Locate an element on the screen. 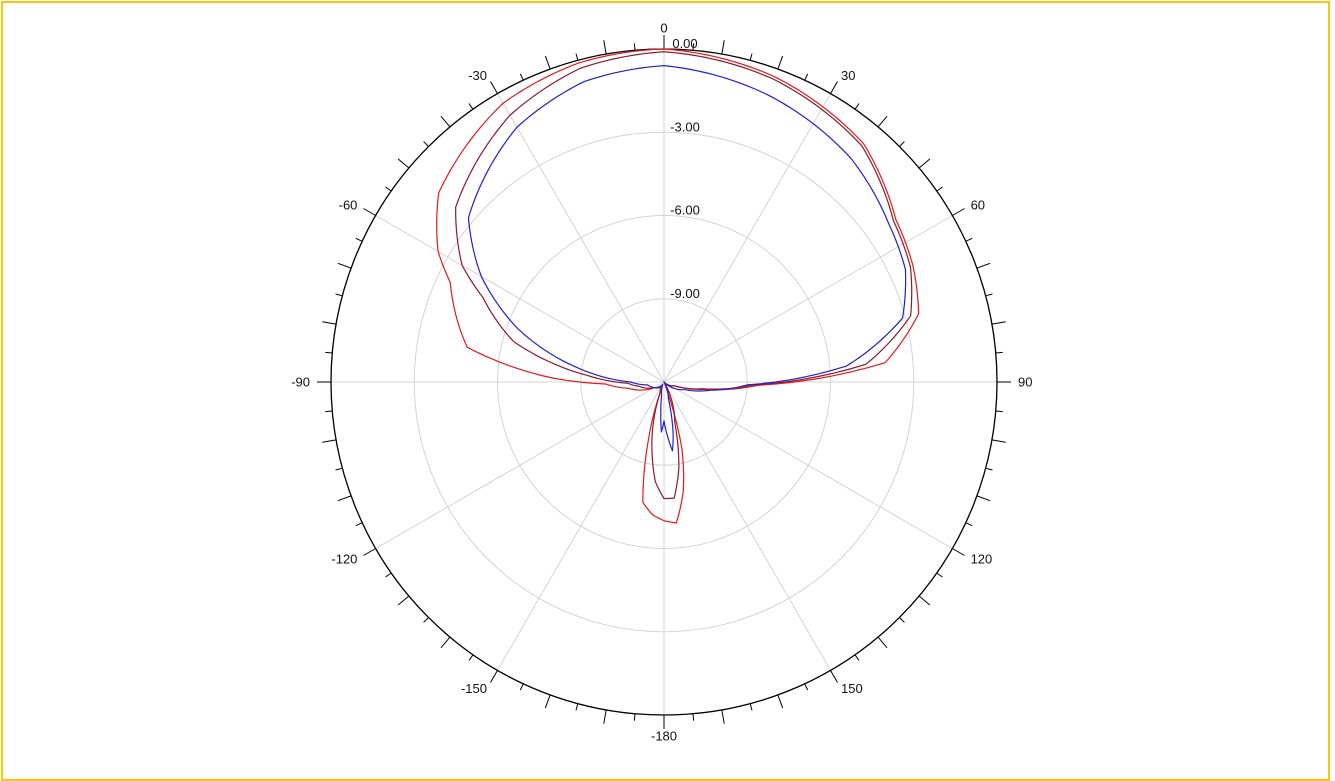 Image resolution: width=1335 pixels, height=781 pixels. angle-label--120: -120 is located at coordinates (344, 559).